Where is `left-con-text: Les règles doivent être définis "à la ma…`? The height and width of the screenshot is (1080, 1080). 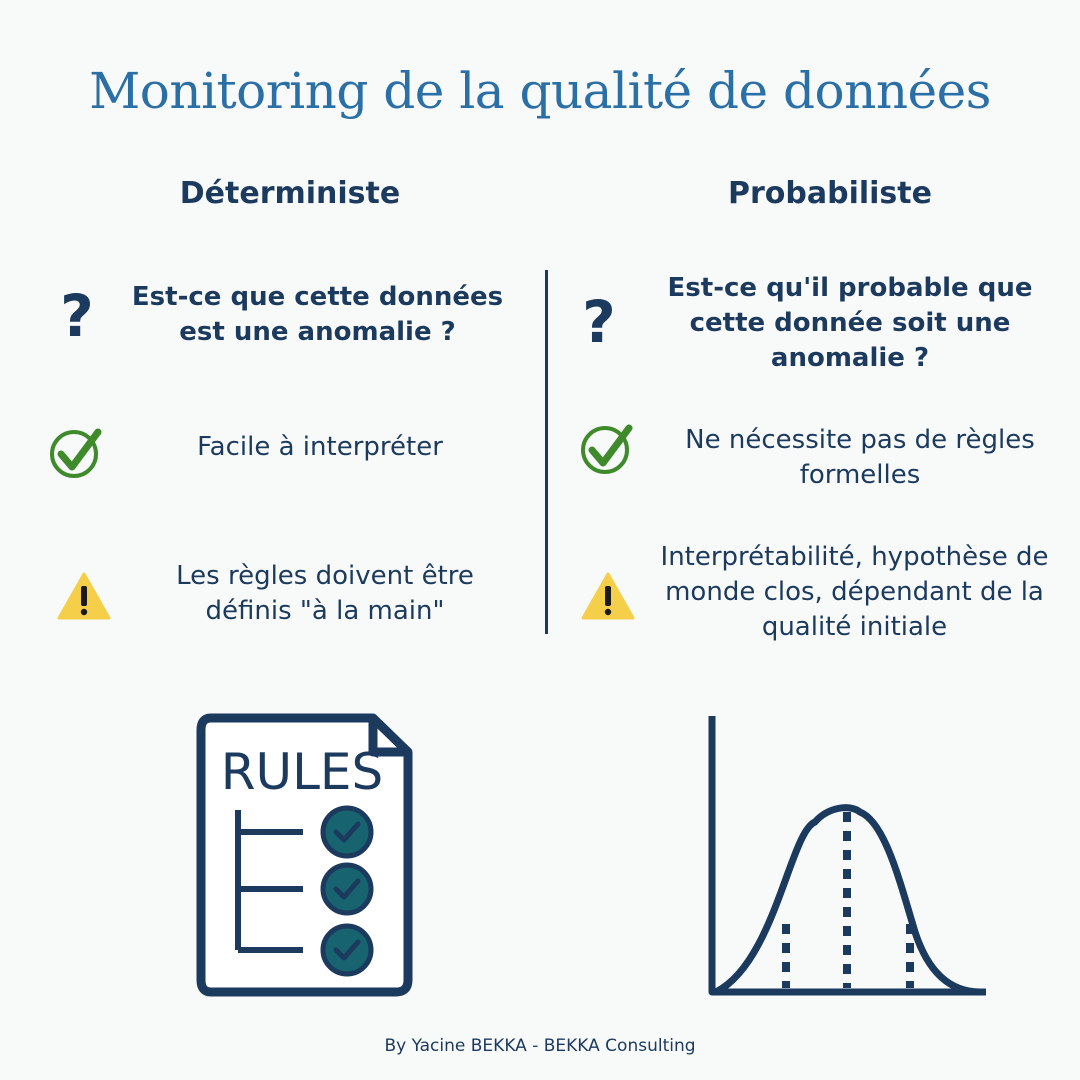 left-con-text: Les règles doivent être définis "à la ma… is located at coordinates (325, 593).